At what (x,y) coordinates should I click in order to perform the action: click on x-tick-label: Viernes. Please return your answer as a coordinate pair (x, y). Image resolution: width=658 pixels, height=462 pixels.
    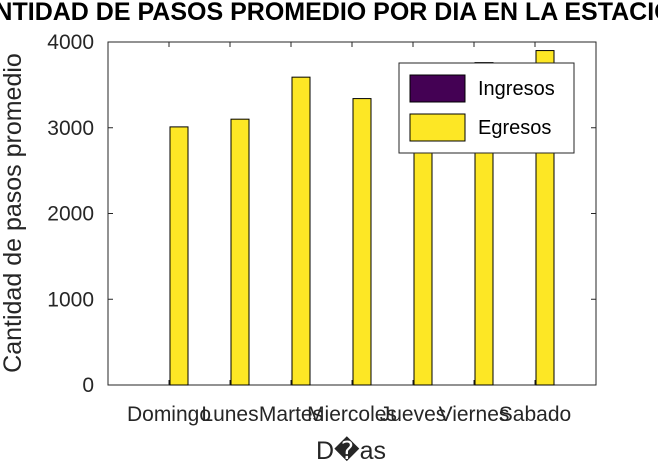
    Looking at the image, I should click on (474, 414).